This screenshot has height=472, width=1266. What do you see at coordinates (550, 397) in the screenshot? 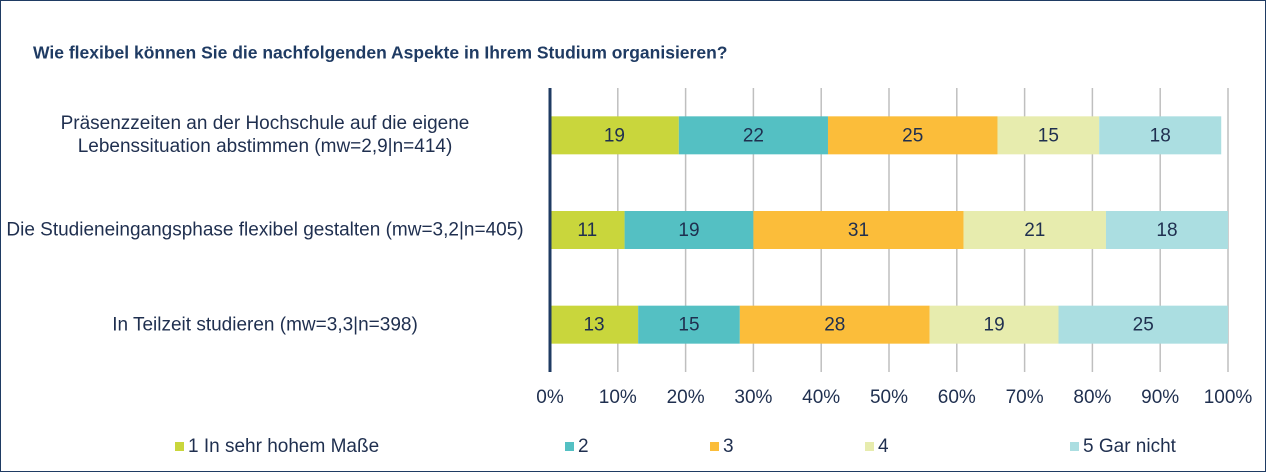
I see `x-tick-label: 0%` at bounding box center [550, 397].